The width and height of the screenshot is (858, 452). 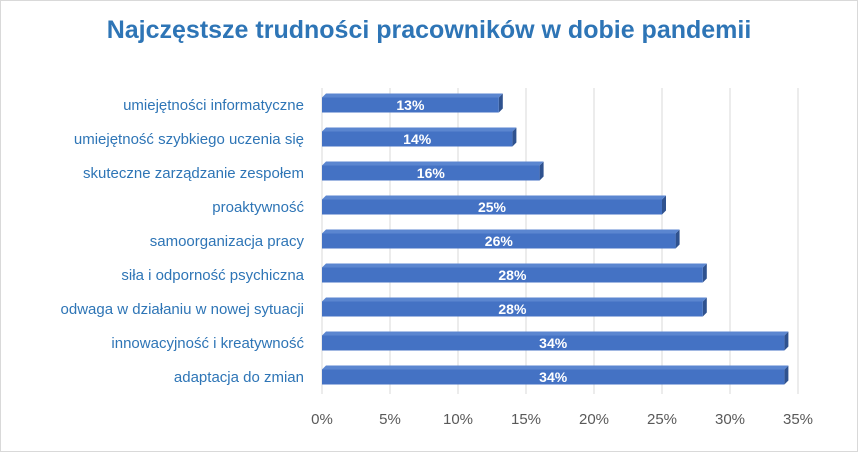 What do you see at coordinates (390, 419) in the screenshot?
I see `x-tick-label: 5%` at bounding box center [390, 419].